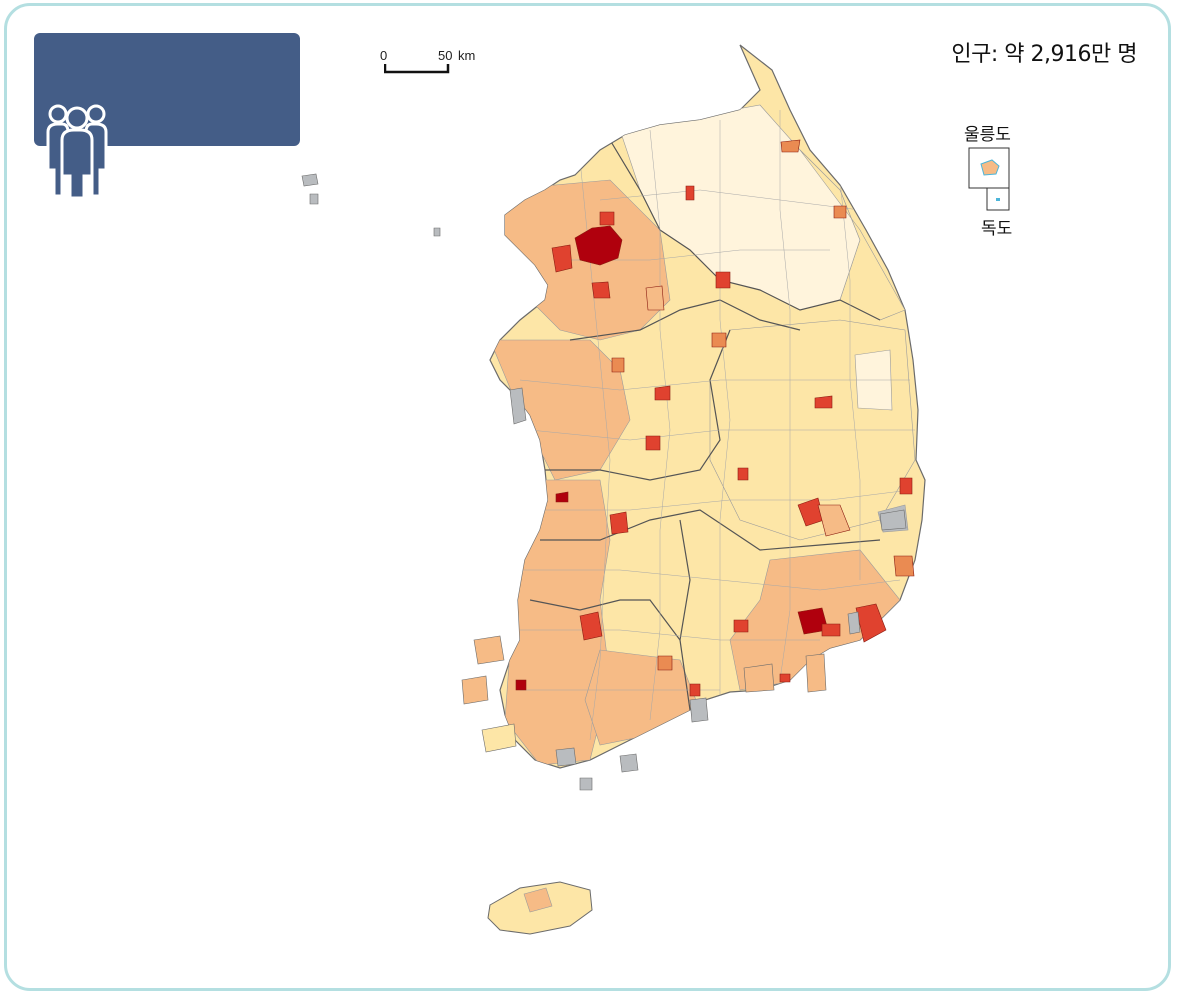  I want to click on sejong-city, so click(653, 443).